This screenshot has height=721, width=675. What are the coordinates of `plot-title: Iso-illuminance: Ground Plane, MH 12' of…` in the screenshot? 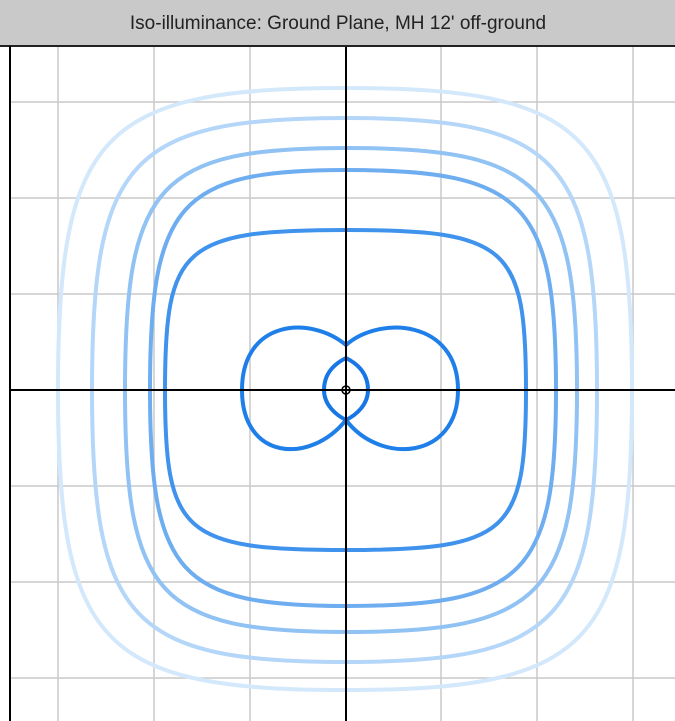 It's located at (338, 23).